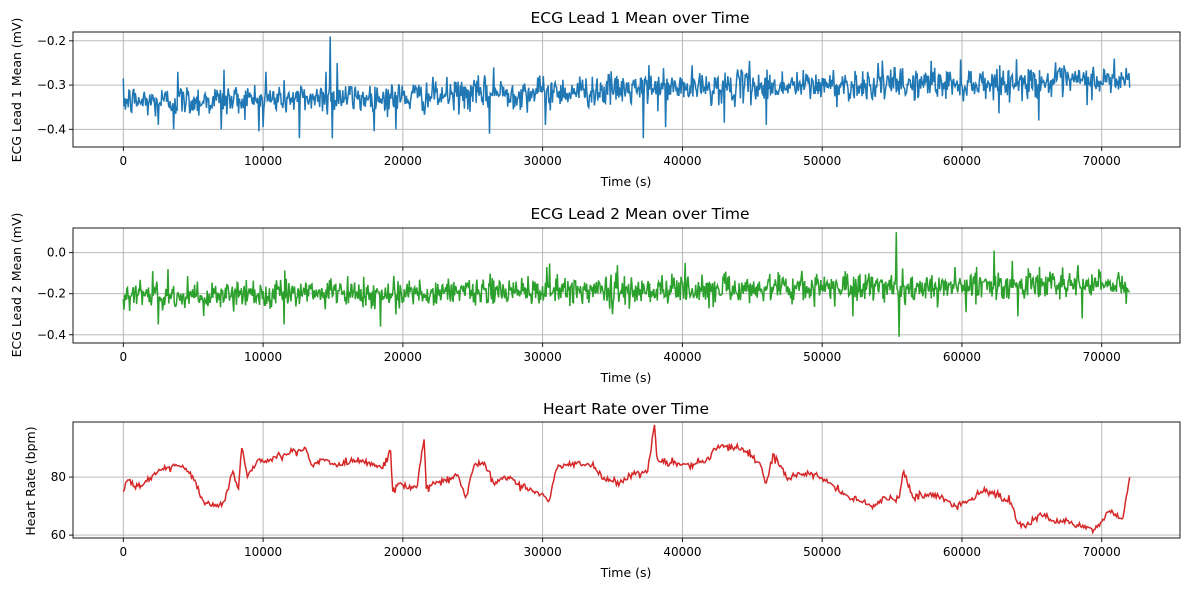 The image size is (1190, 594). What do you see at coordinates (16, 90) in the screenshot?
I see `y-axis-label: ECG Lead 1 Mean (mV)` at bounding box center [16, 90].